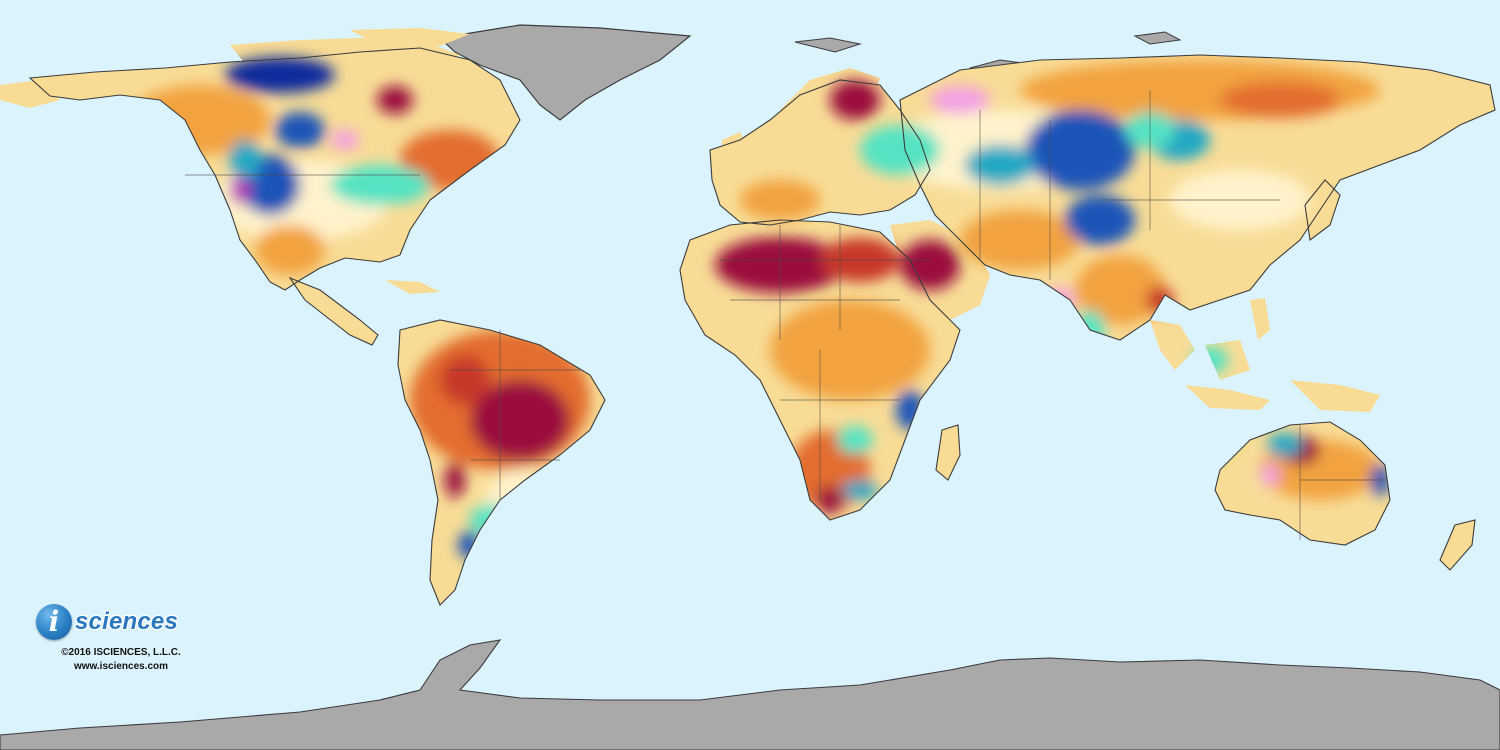  I want to click on logo-row: i sciences, so click(126, 622).